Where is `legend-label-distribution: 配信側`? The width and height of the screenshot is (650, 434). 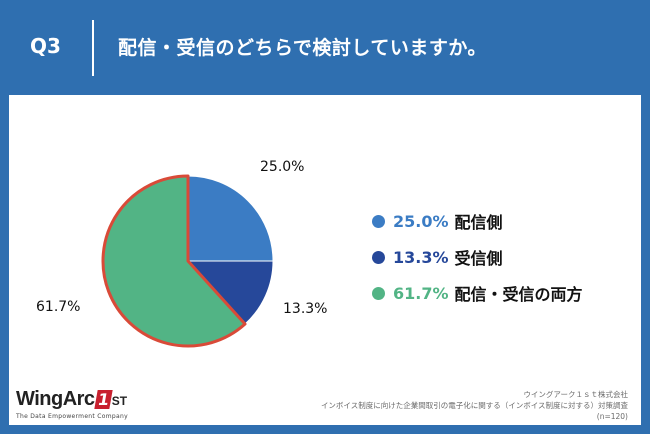 legend-label-distribution: 配信側 is located at coordinates (478, 222).